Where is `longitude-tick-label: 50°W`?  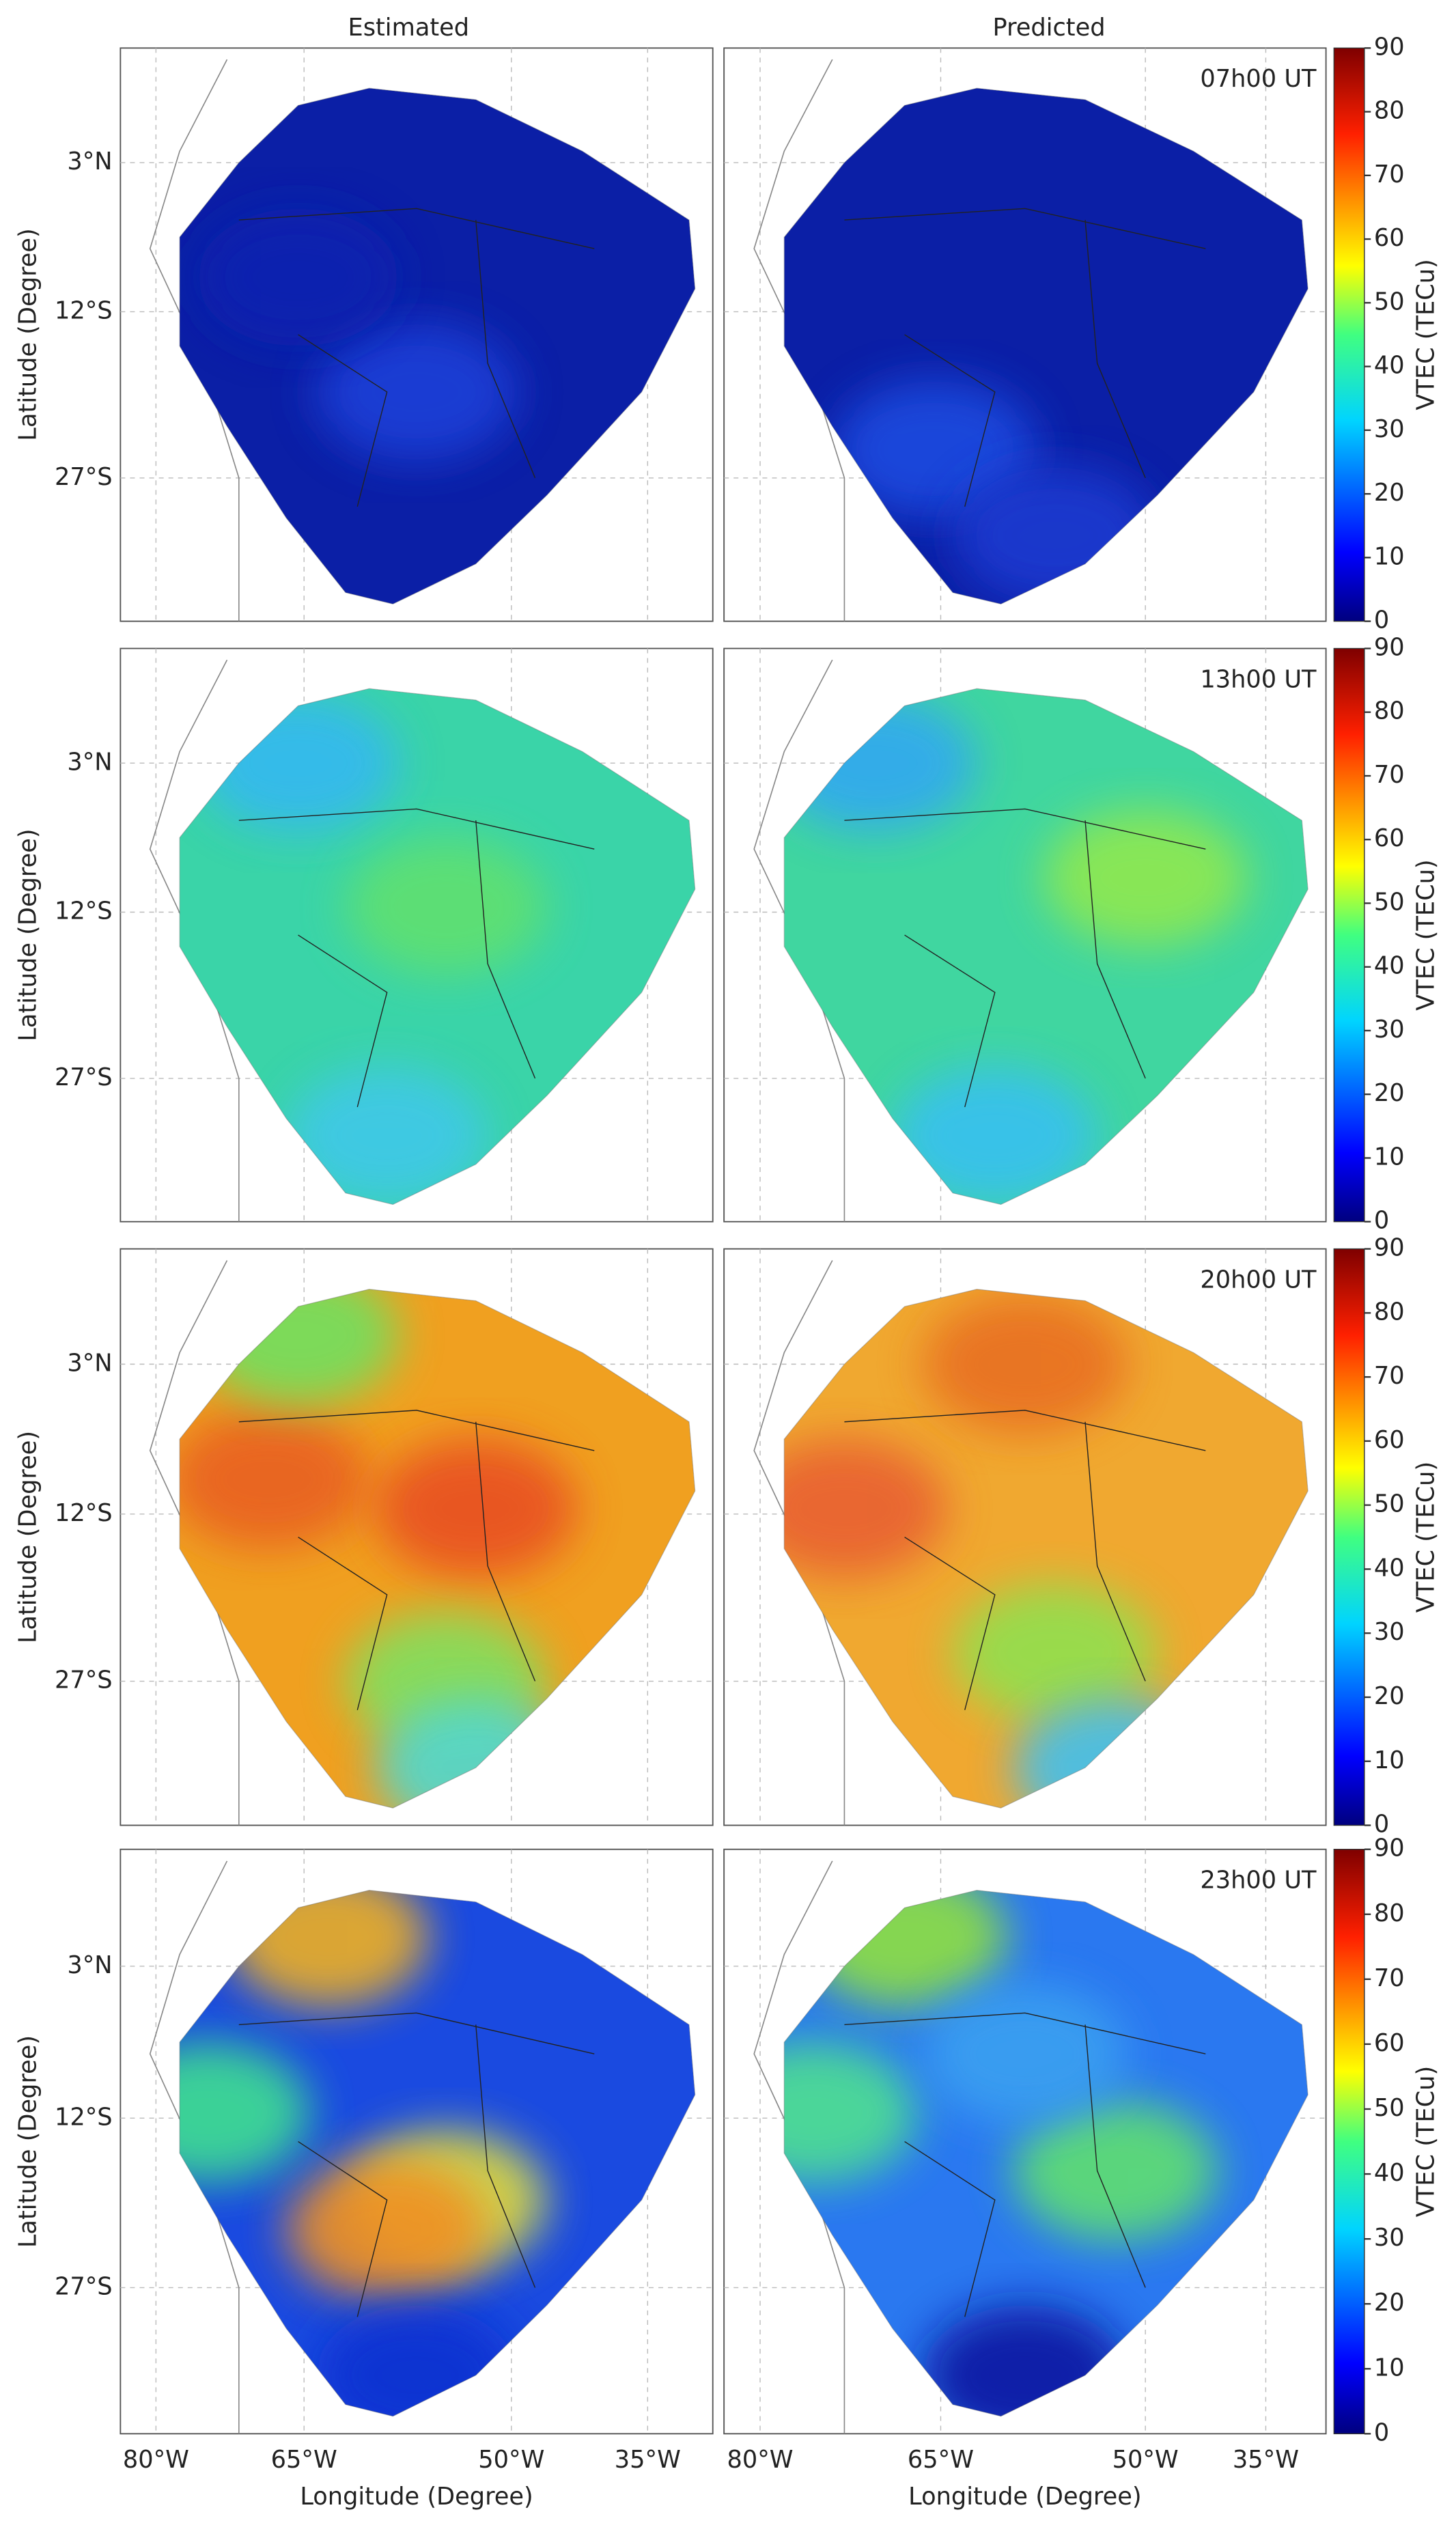
longitude-tick-label: 50°W is located at coordinates (511, 2460).